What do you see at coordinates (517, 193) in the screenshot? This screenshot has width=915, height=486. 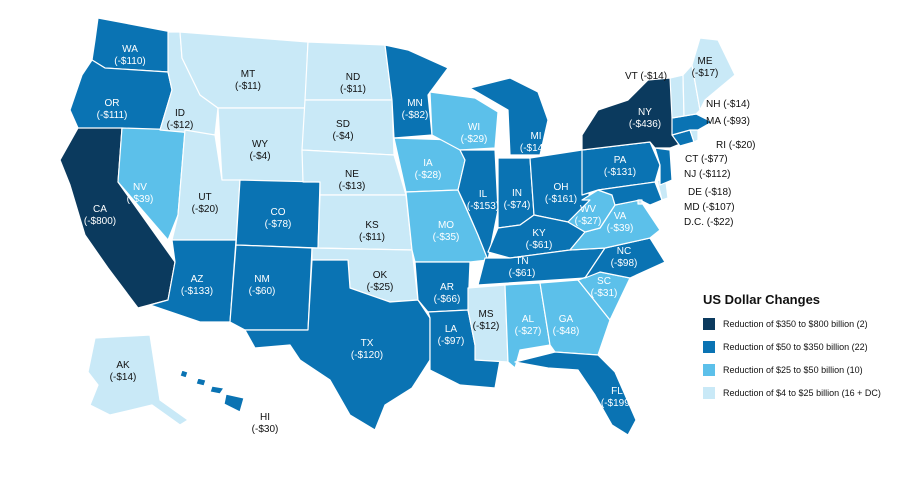 I see `label-abbr: IN` at bounding box center [517, 193].